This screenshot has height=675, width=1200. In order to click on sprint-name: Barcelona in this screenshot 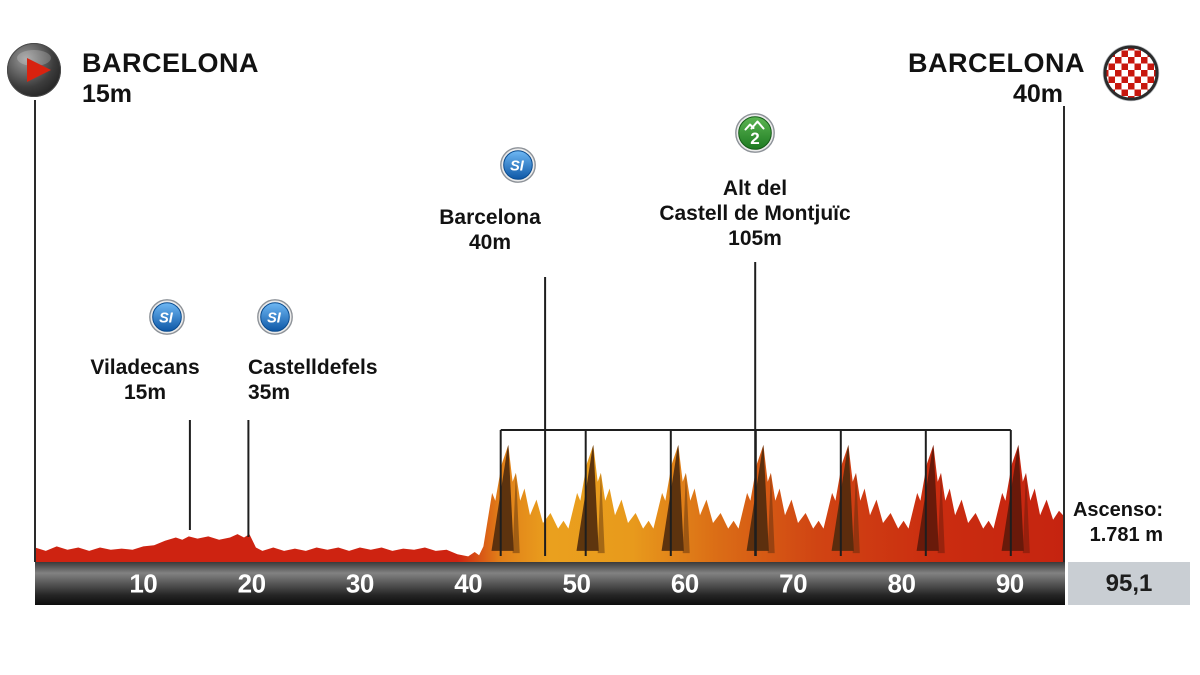, I will do `click(490, 217)`.